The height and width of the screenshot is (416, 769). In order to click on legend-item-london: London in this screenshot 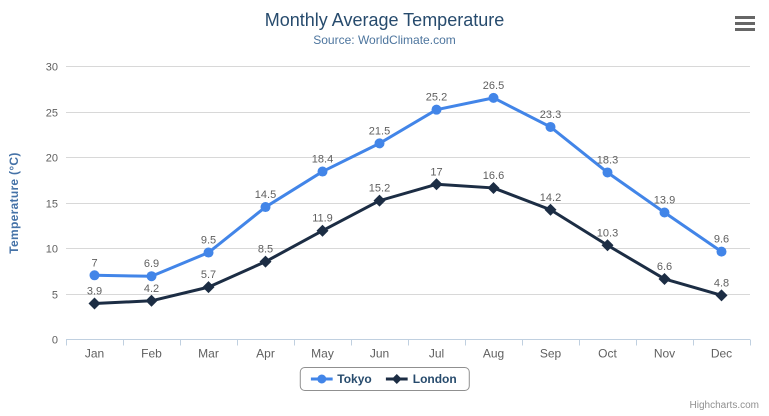, I will do `click(421, 378)`.